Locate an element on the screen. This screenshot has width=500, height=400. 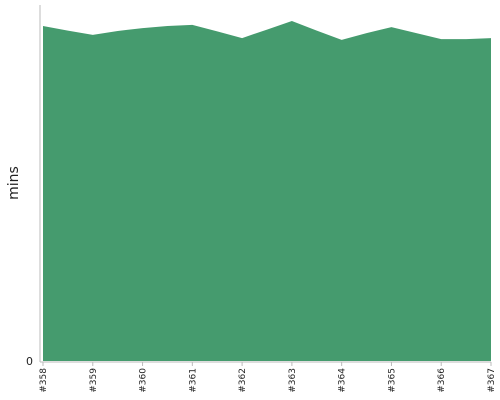
x-tick-label: #363 is located at coordinates (293, 380).